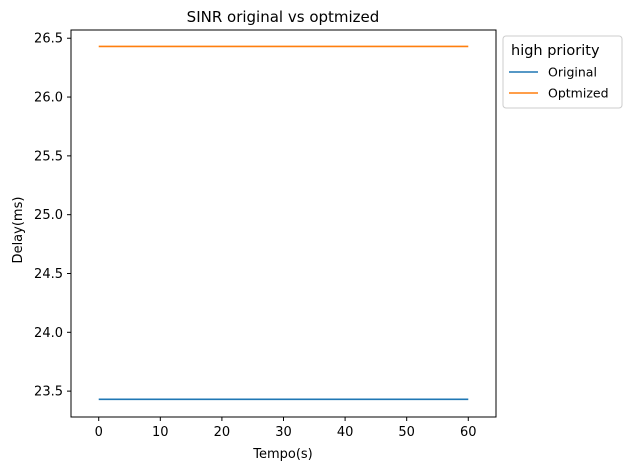 This screenshot has height=470, width=630. What do you see at coordinates (555, 51) in the screenshot?
I see `legend-title: high priority` at bounding box center [555, 51].